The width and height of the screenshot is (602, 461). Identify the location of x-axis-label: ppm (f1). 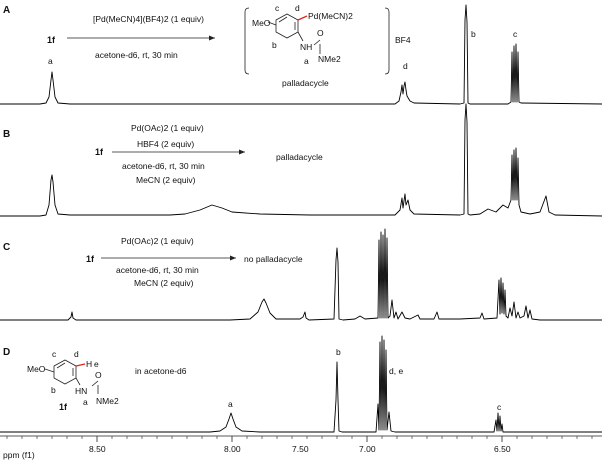
(19, 455).